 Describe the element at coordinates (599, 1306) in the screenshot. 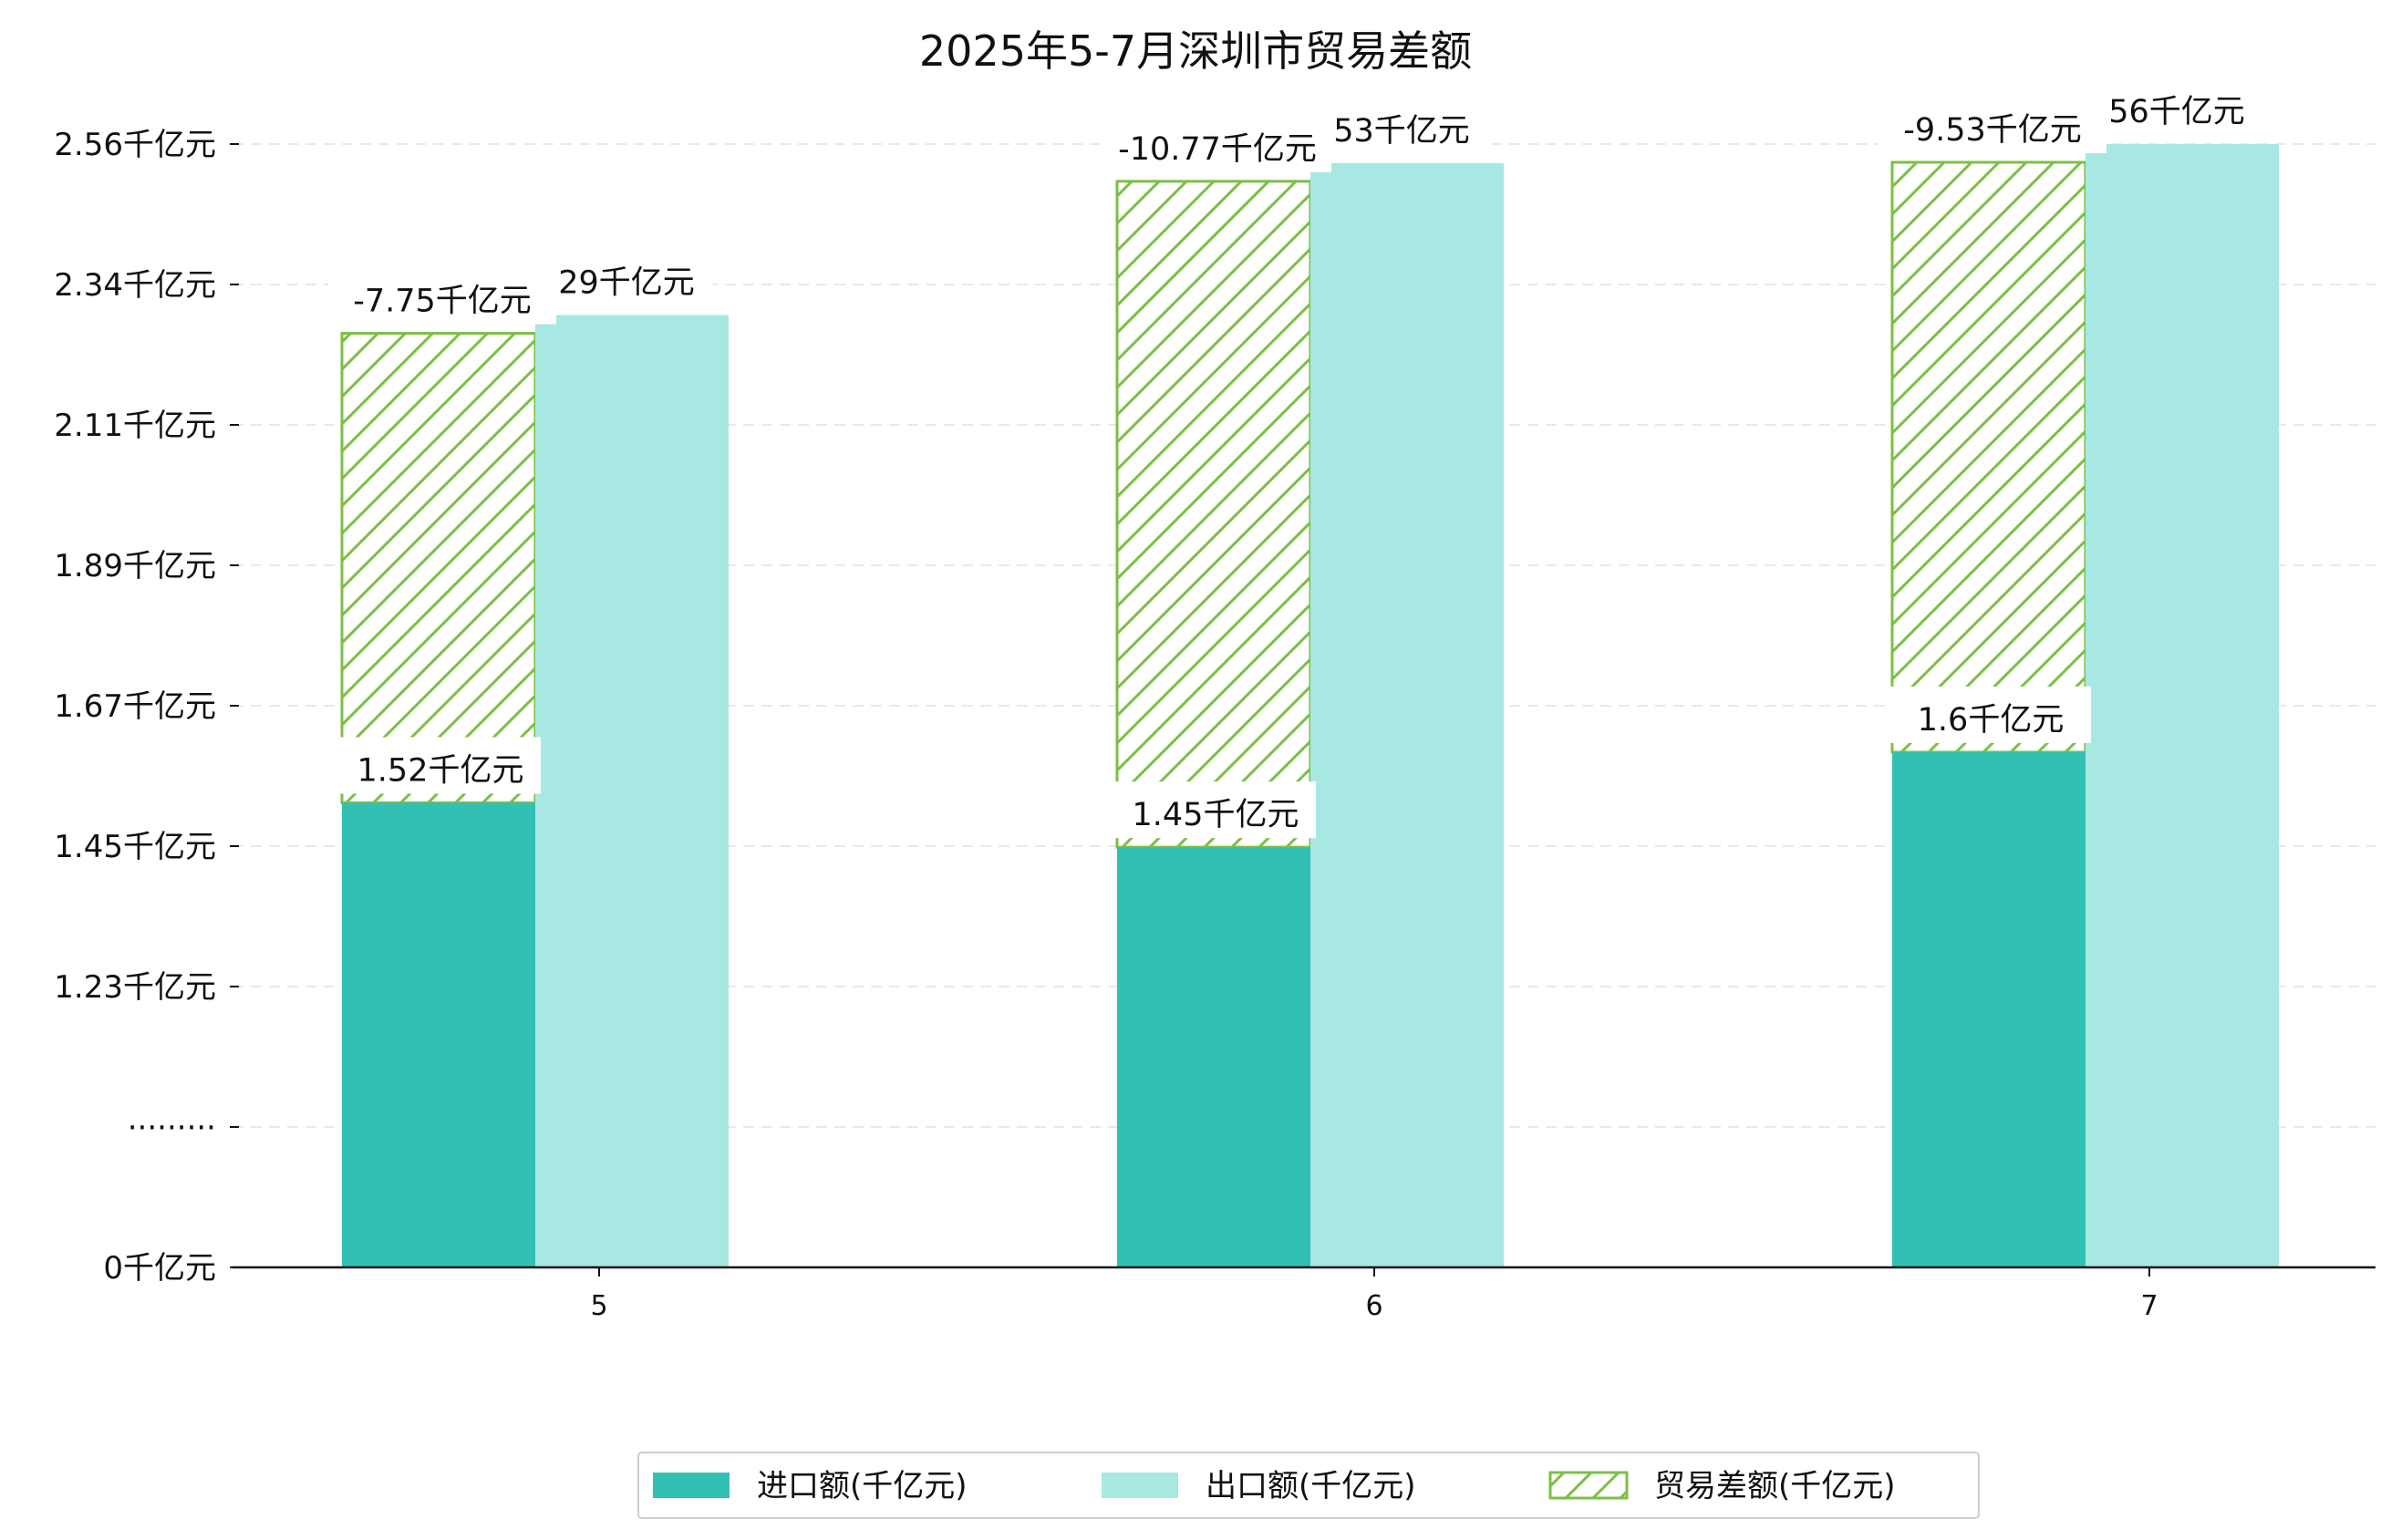

I see `x-tick-label: 5` at that location.